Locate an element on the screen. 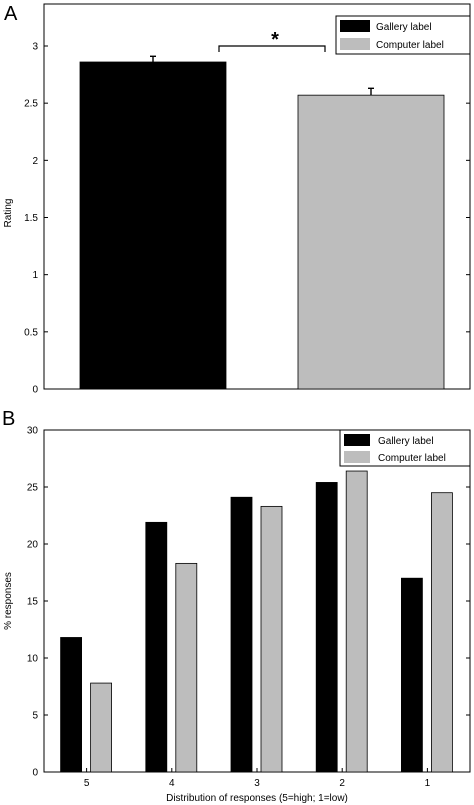  y-tick-label: 0.5 is located at coordinates (31, 332).